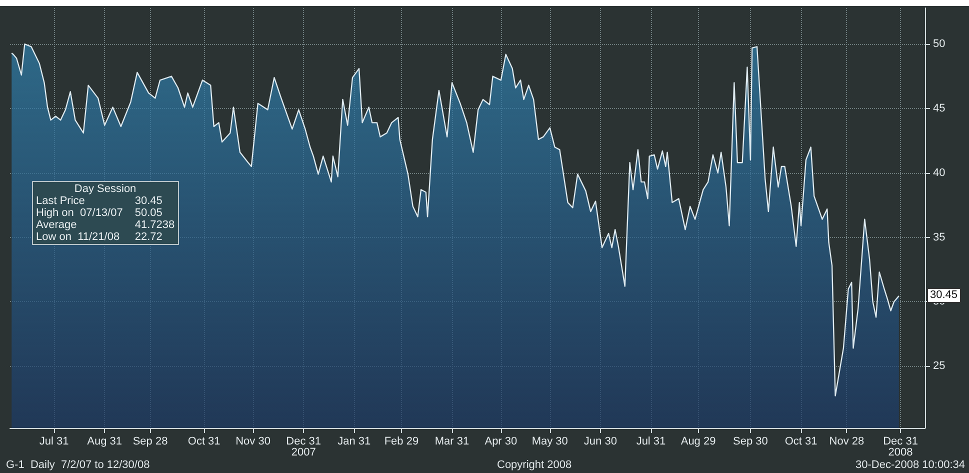  What do you see at coordinates (401, 442) in the screenshot?
I see `x-tick-label: Feb 29` at bounding box center [401, 442].